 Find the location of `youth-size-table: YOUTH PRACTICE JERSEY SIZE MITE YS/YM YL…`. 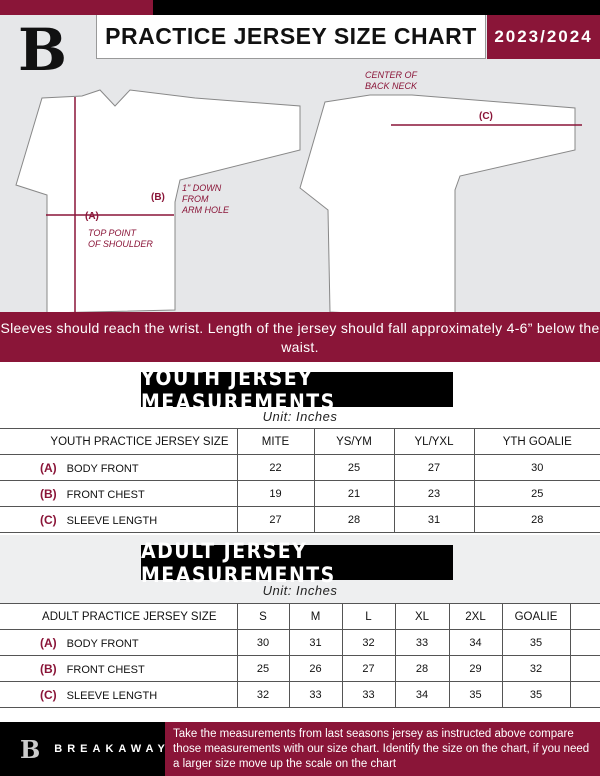

youth-size-table: YOUTH PRACTICE JERSEY SIZE MITE YS/YM YL… is located at coordinates (300, 480).